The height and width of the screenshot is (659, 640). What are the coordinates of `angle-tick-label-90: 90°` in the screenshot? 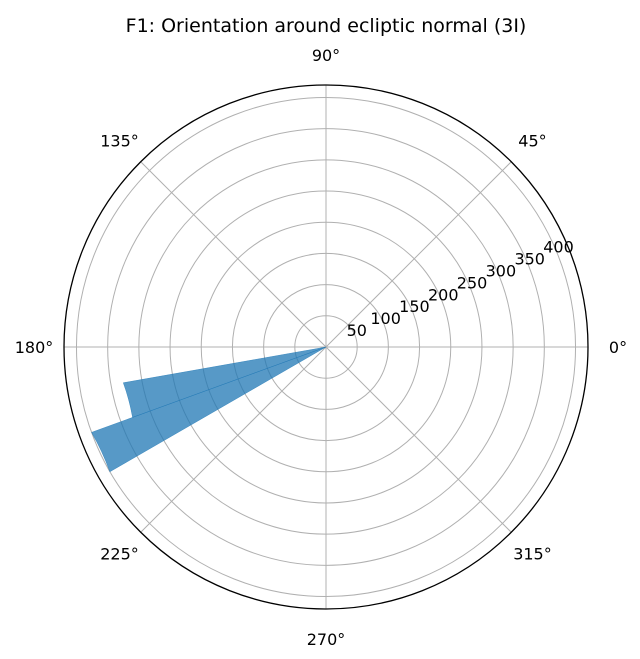 It's located at (326, 55).